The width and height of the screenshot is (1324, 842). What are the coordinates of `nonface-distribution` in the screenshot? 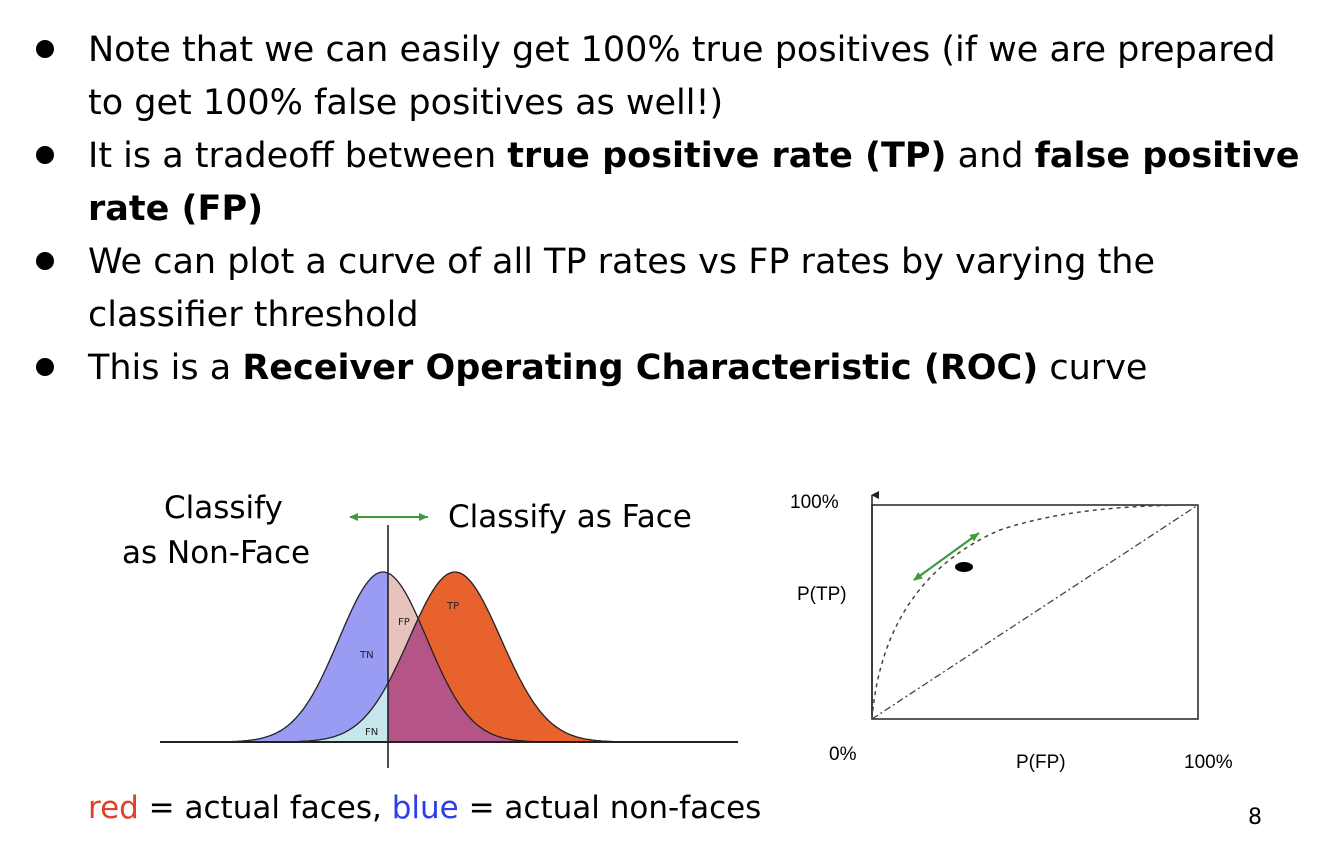 It's located at (449, 657).